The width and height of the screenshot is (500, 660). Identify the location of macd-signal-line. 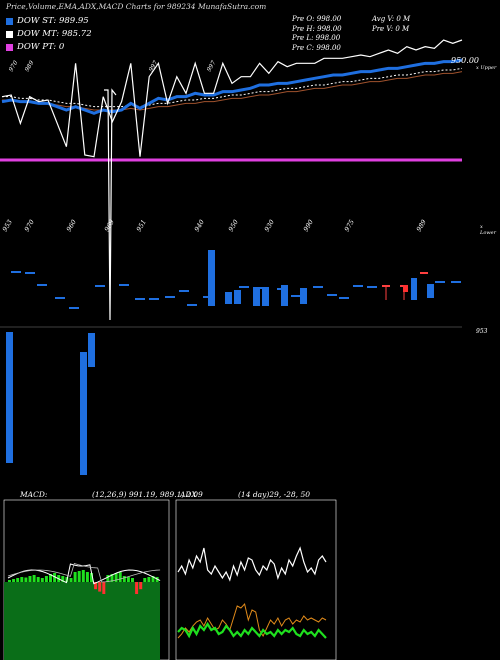
(84, 573).